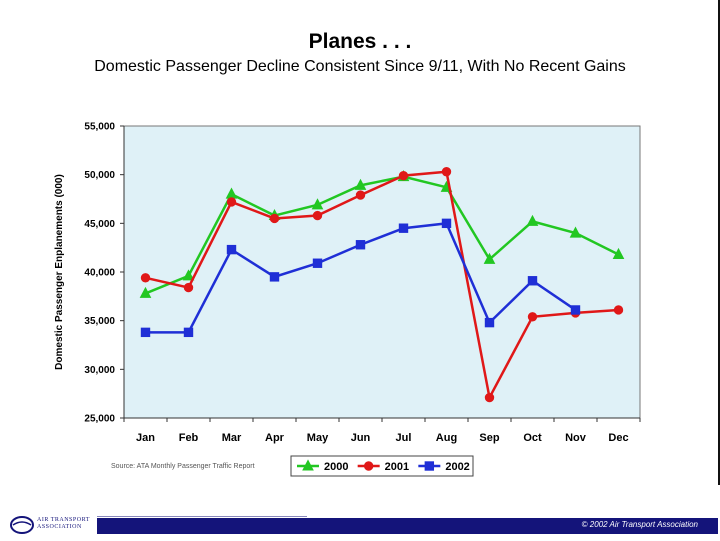 The image size is (720, 541). I want to click on x-tick-label: Feb, so click(189, 438).